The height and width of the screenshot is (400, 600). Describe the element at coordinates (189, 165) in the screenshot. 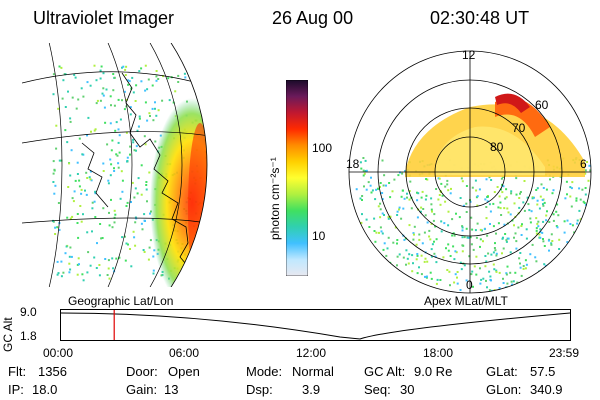

I see `earth-limb` at that location.